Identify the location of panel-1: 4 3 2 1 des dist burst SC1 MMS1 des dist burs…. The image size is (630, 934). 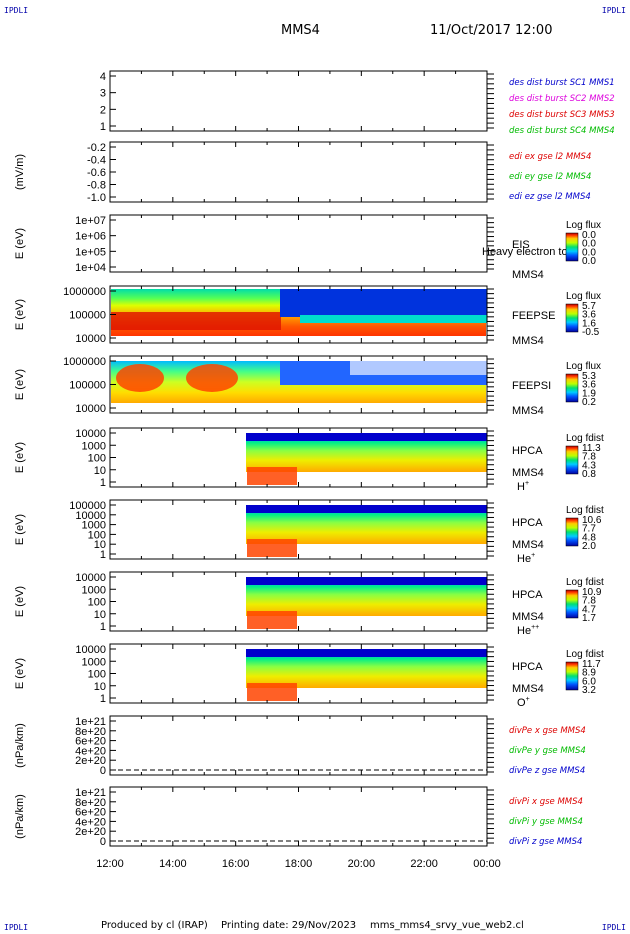
(357, 103).